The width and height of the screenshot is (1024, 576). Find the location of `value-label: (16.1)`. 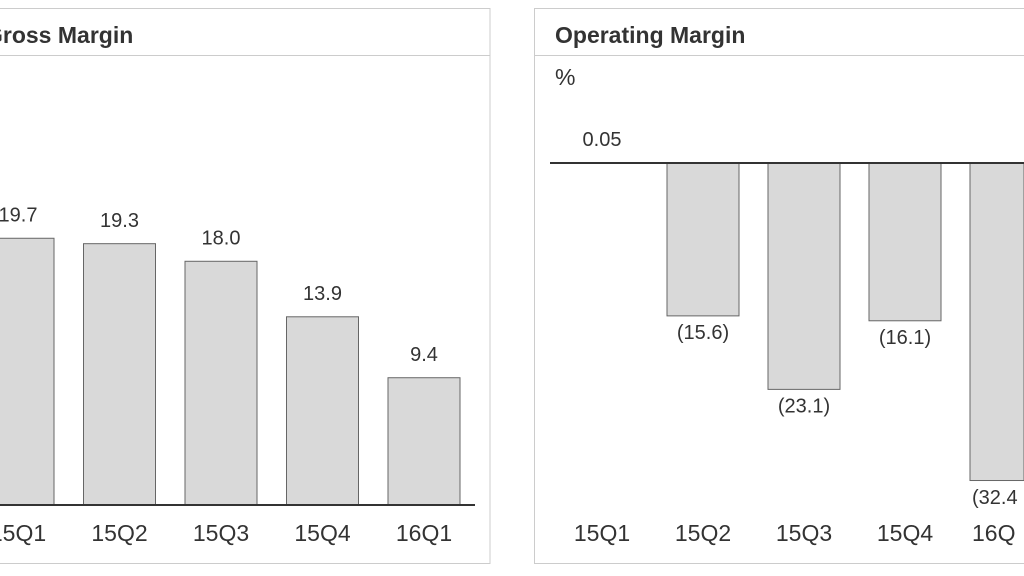

value-label: (16.1) is located at coordinates (905, 338).